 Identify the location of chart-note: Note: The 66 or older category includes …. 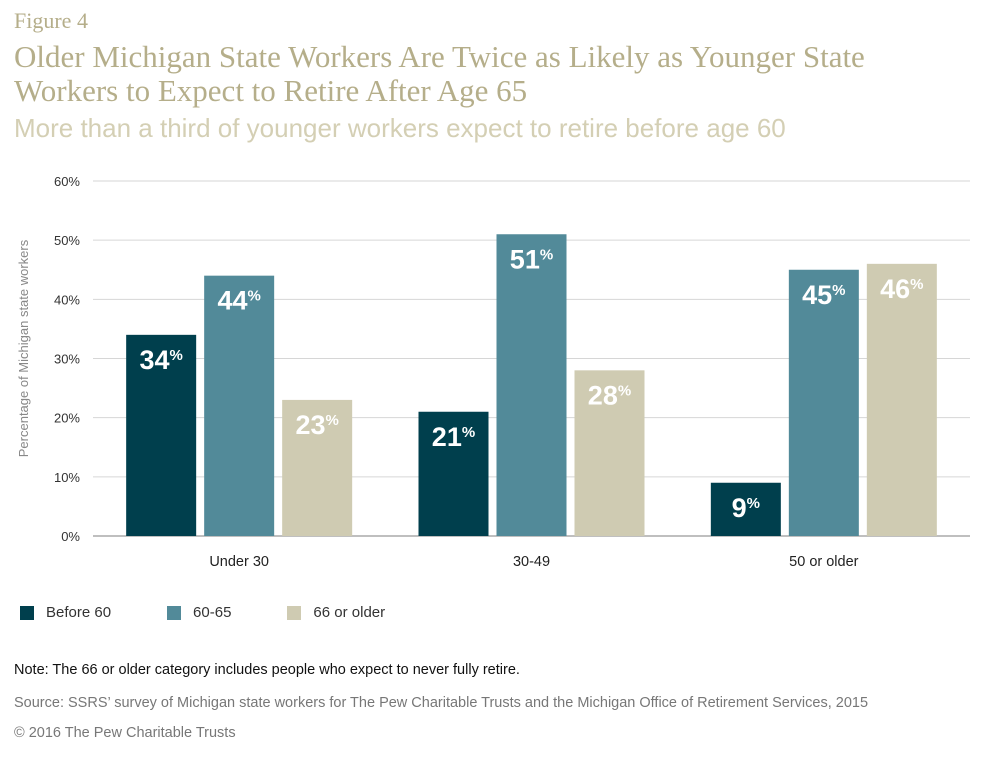
(267, 670).